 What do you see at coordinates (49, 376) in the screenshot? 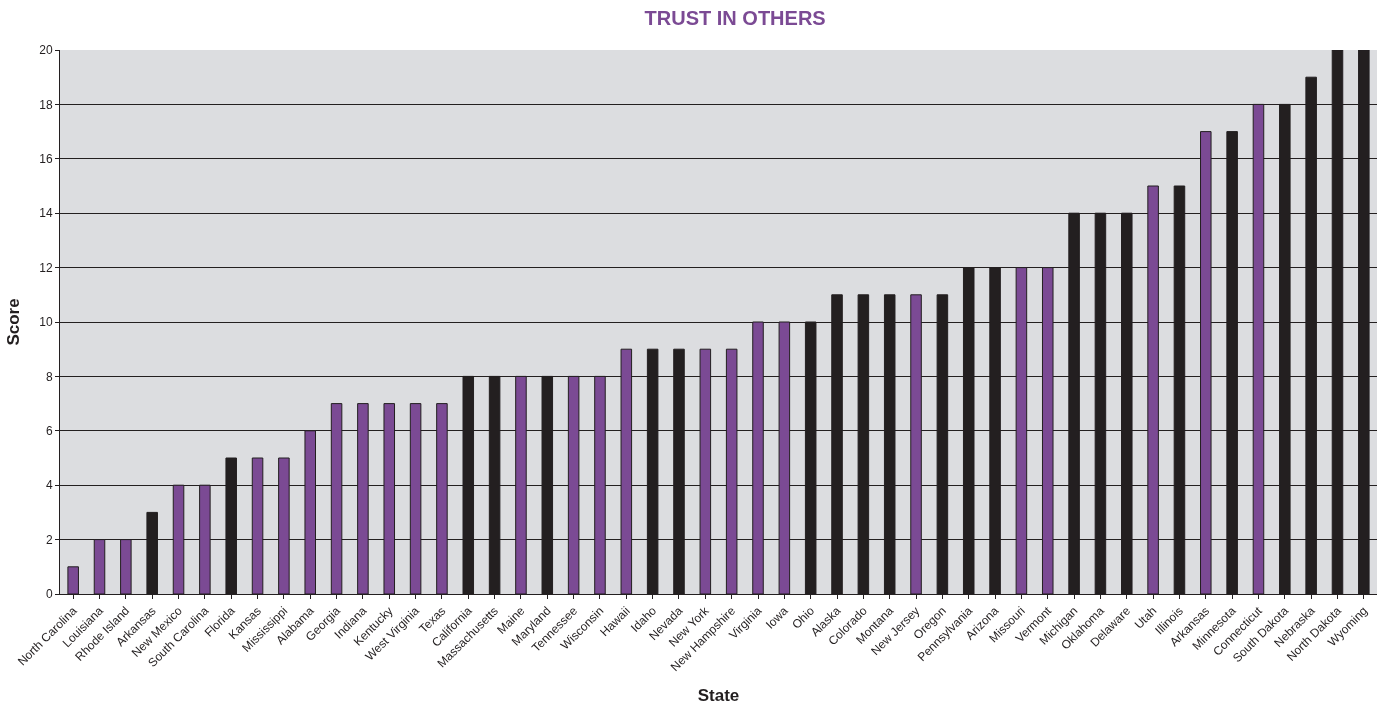
I see `y-tick-label: 8` at bounding box center [49, 376].